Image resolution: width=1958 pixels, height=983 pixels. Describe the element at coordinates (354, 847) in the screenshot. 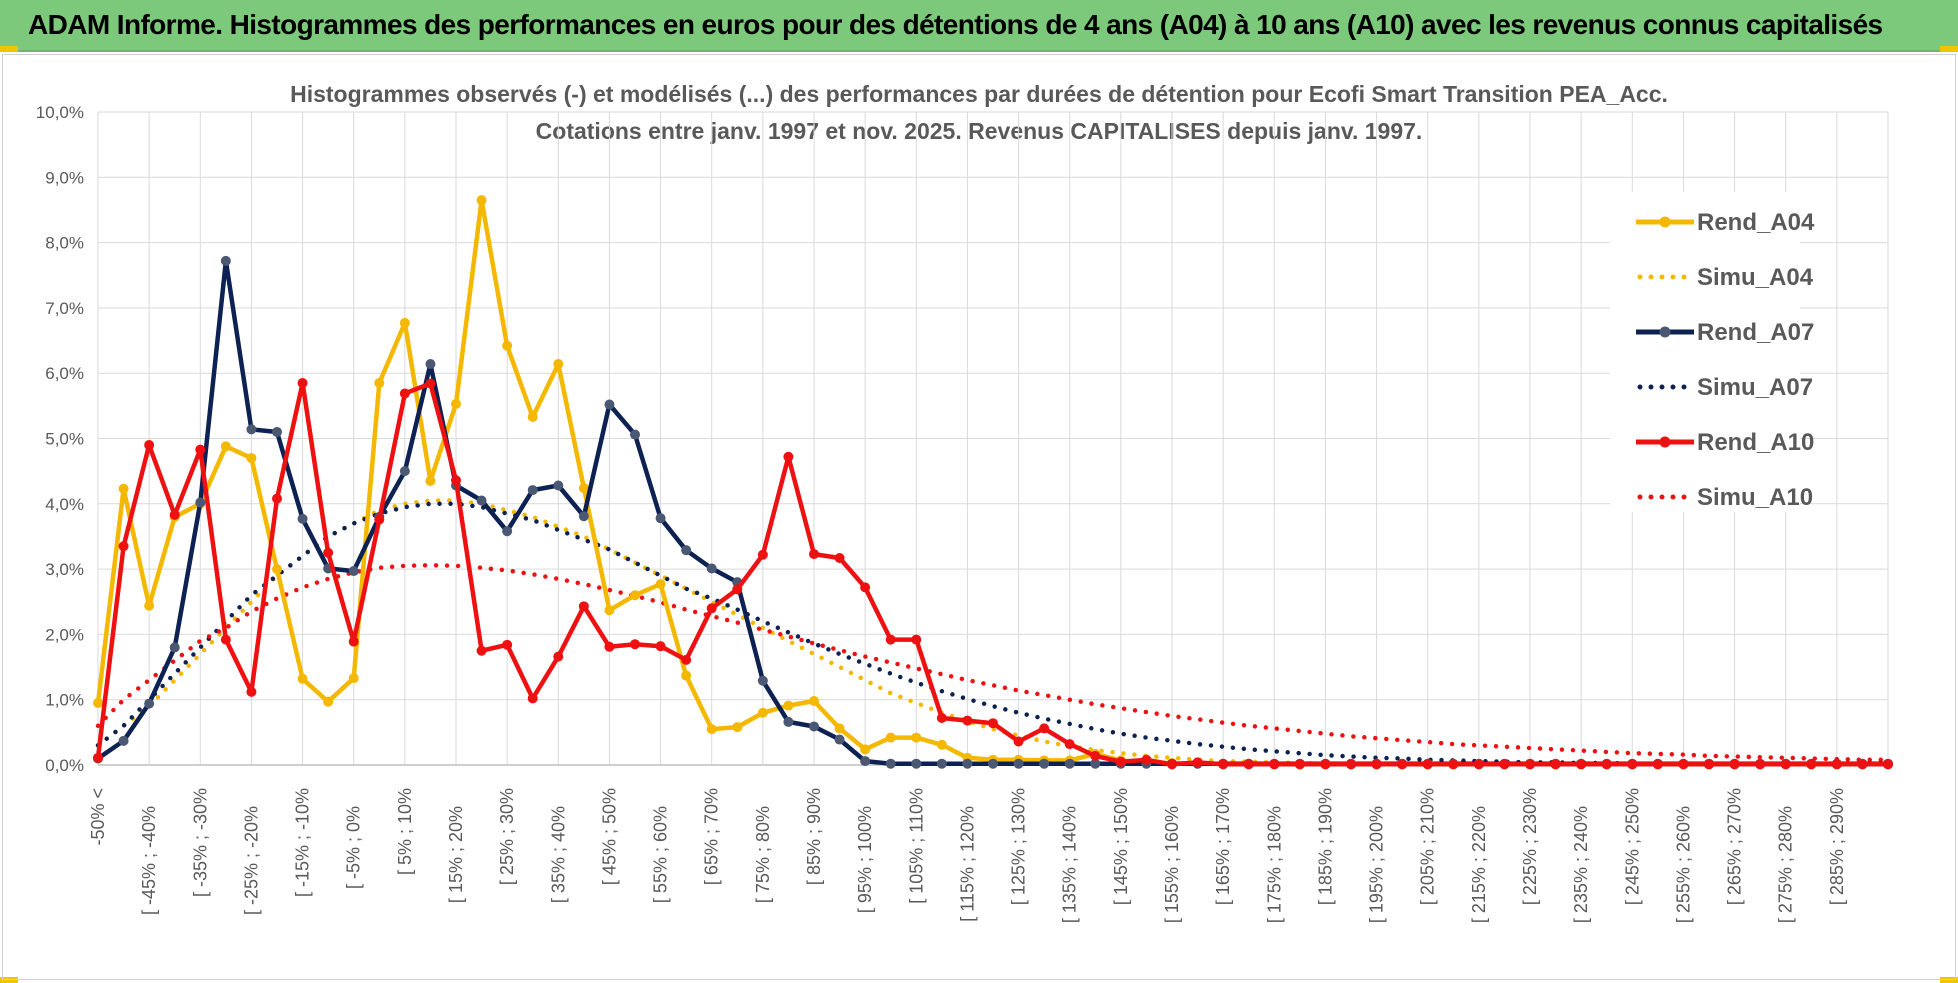

I see `x-tick-label: [ -5% ; 0%` at that location.